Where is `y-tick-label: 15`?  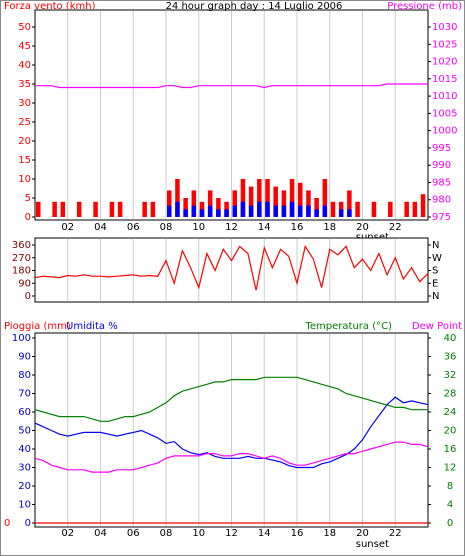
y-tick-label: 15 is located at coordinates (24, 160).